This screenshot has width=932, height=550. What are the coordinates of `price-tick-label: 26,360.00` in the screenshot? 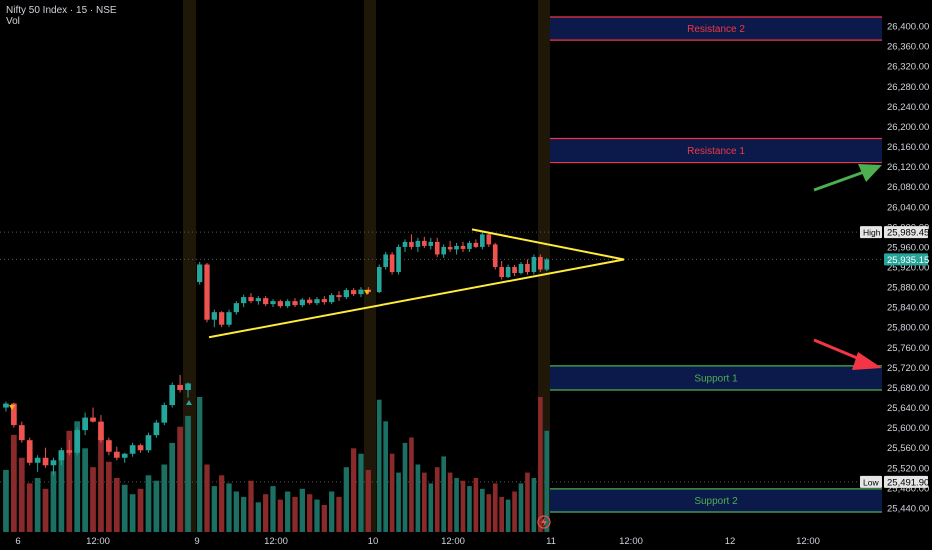 It's located at (908, 47).